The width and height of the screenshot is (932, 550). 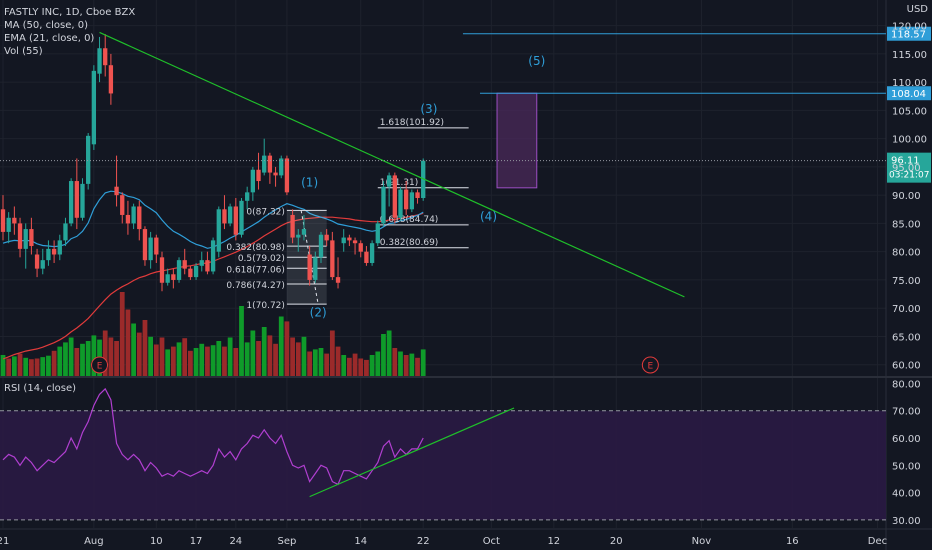 What do you see at coordinates (917, 9) in the screenshot?
I see `currency-label: USD` at bounding box center [917, 9].